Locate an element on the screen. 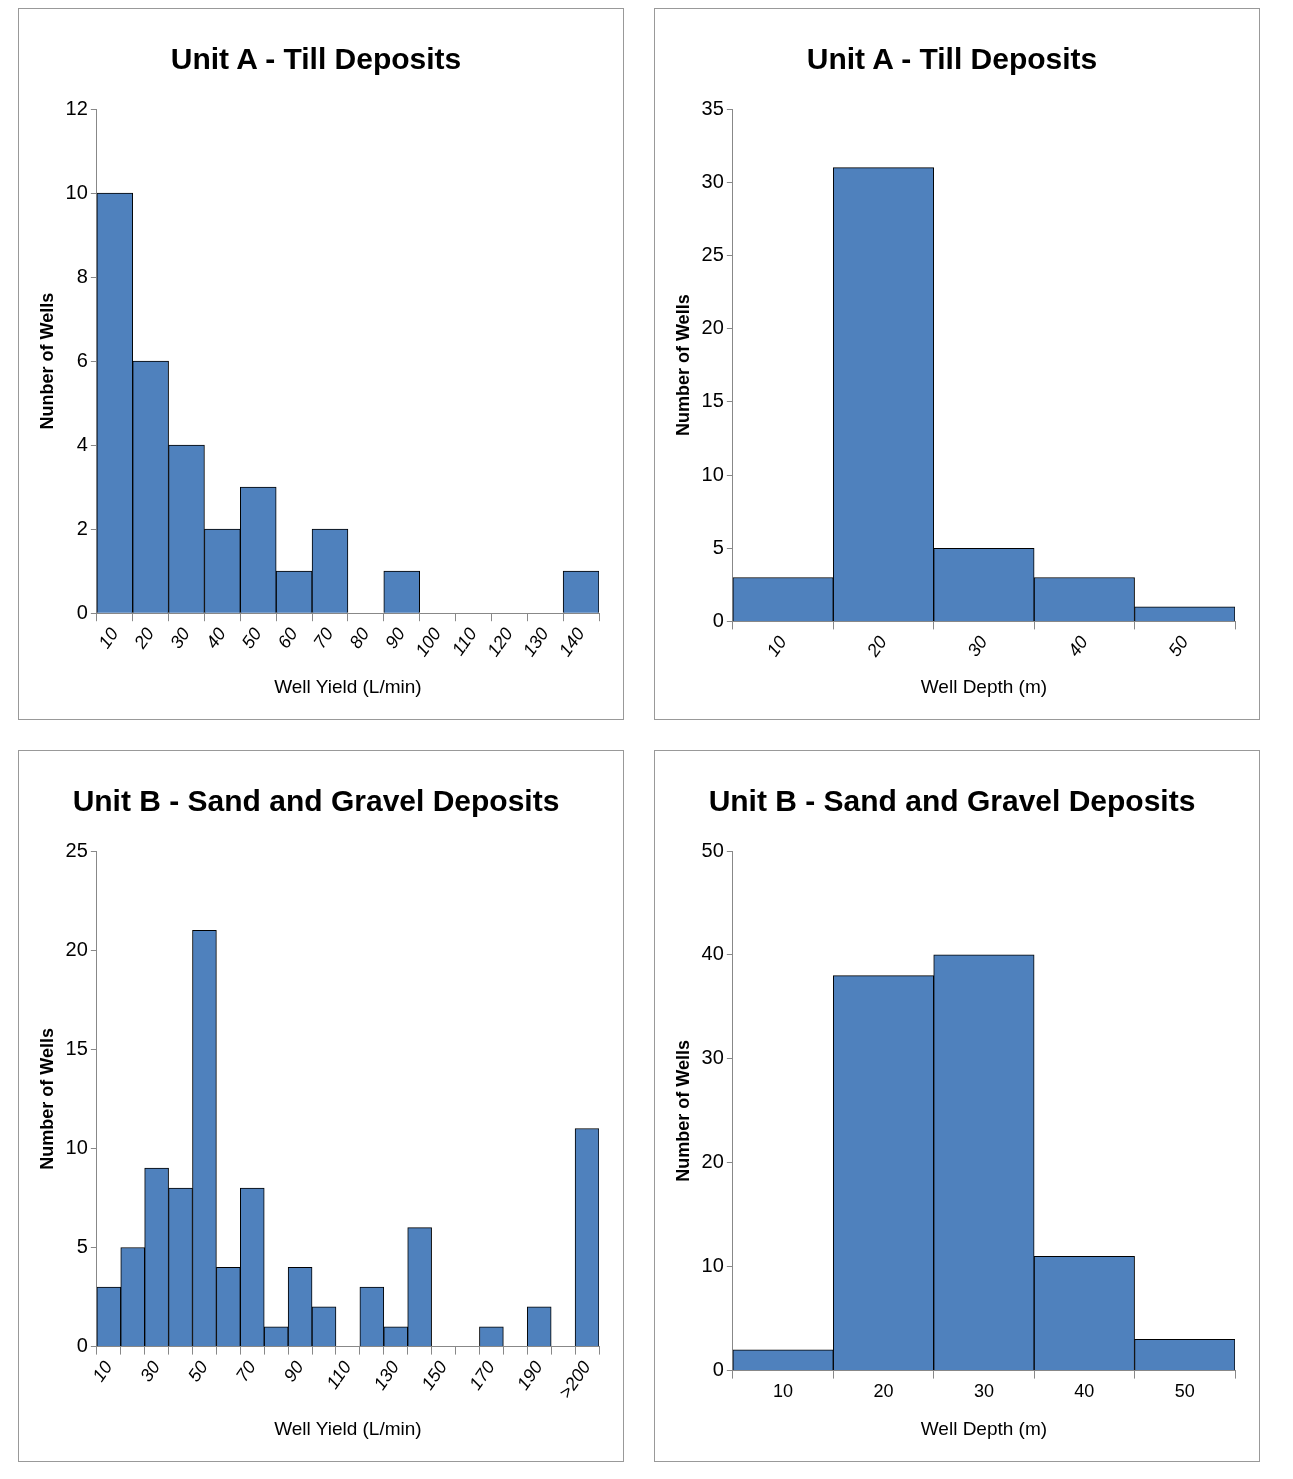 The image size is (1293, 1479). y-tick-label: 2 is located at coordinates (82, 527).